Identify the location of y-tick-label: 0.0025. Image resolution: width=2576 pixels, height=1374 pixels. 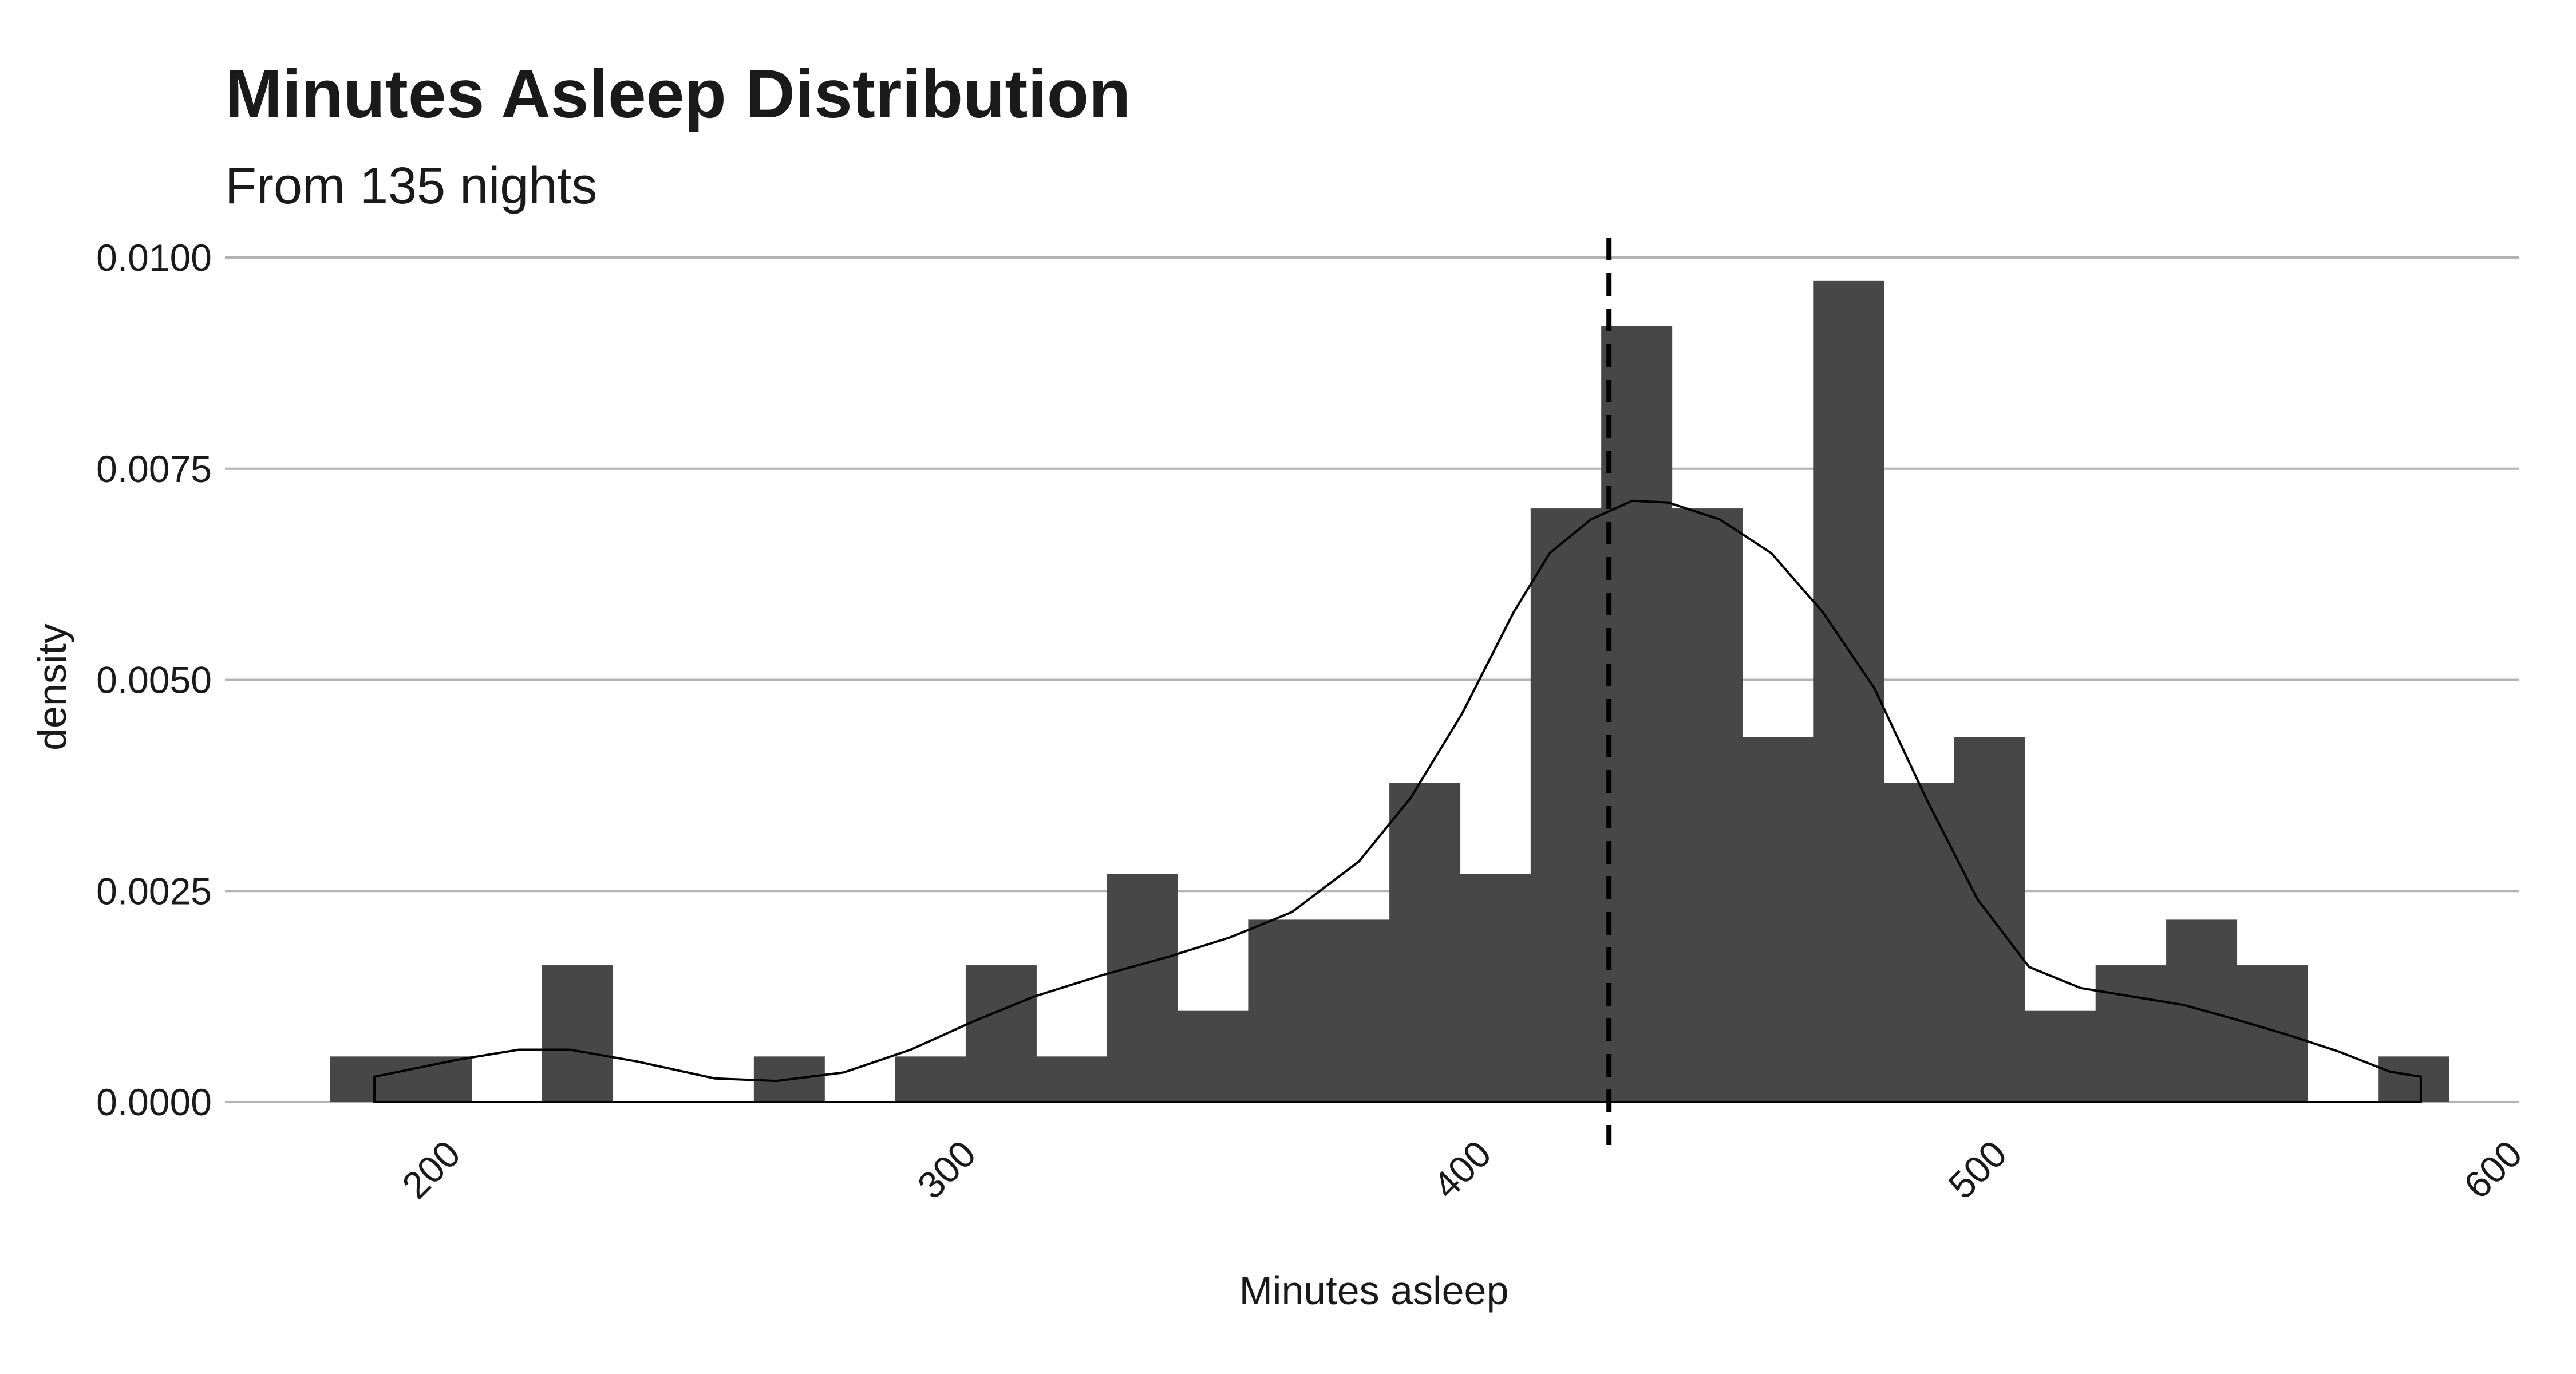
(154, 891).